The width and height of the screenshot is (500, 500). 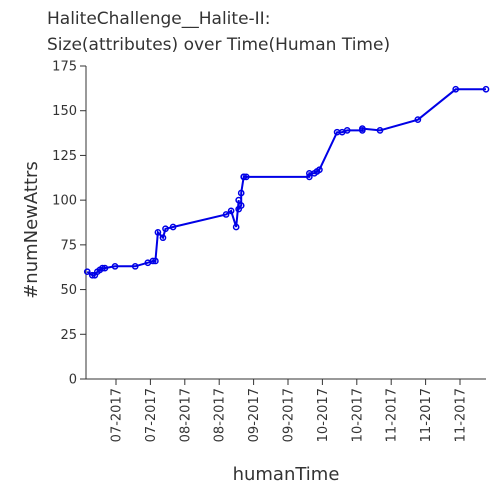 I want to click on y-axis-title: #numNewAttrs, so click(x=31, y=230).